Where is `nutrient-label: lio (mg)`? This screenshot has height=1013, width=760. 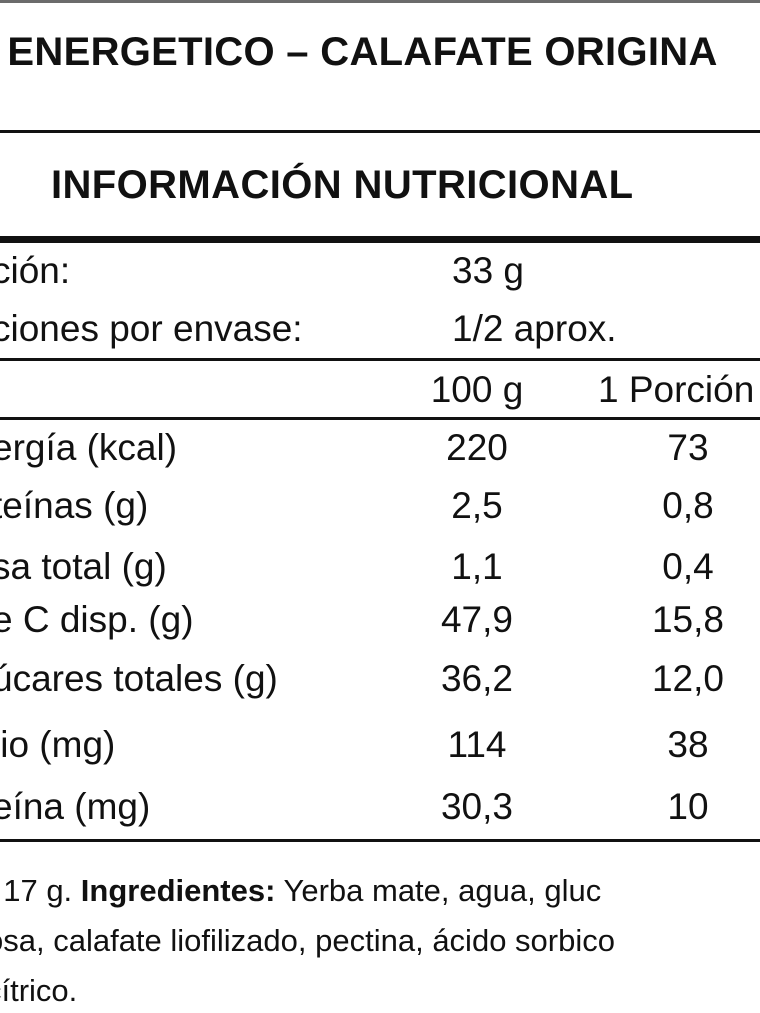
nutrient-label: lio (mg) is located at coordinates (58, 744).